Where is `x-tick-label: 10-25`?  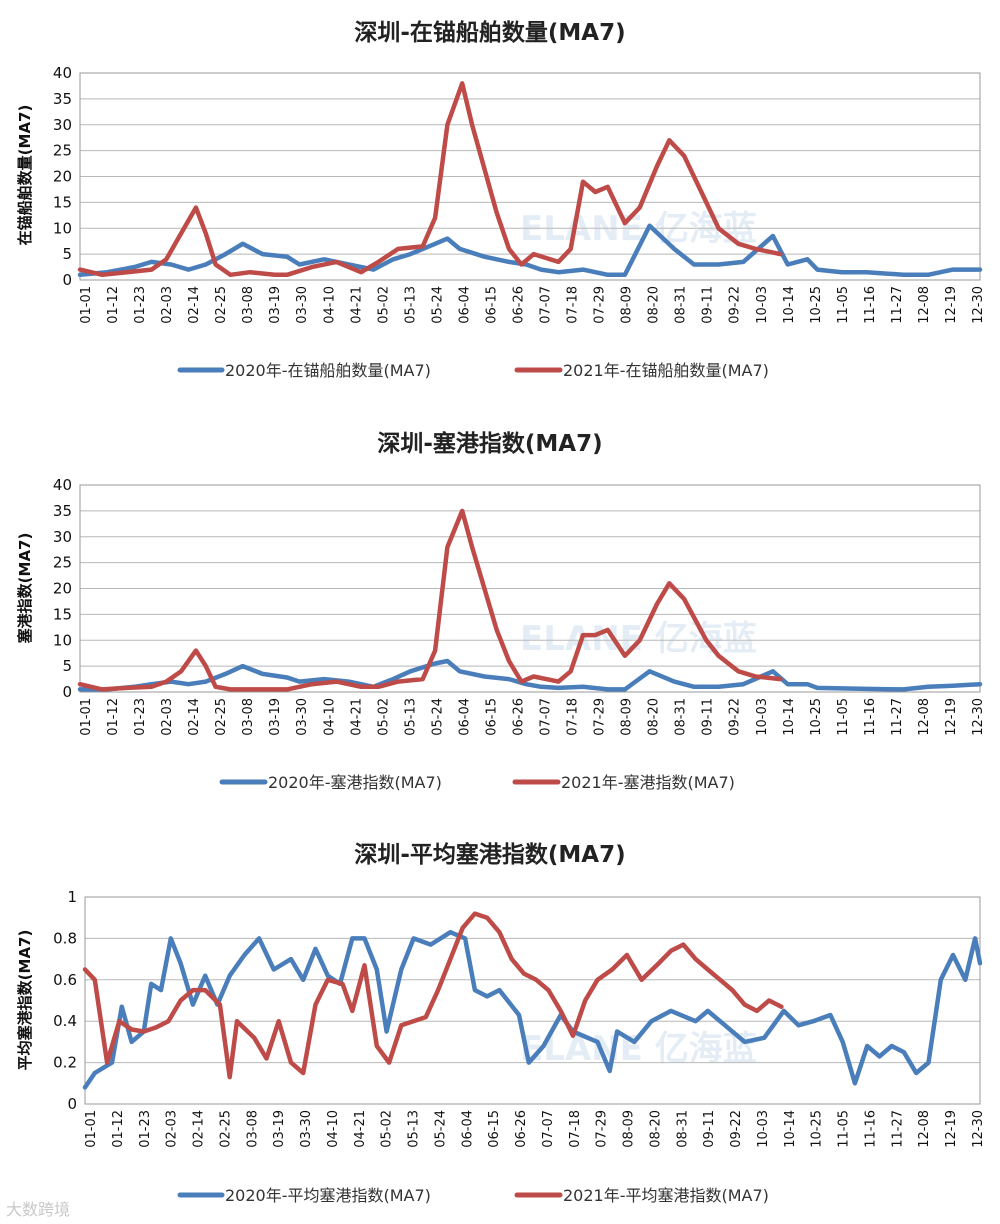
x-tick-label: 10-25 is located at coordinates (817, 1129).